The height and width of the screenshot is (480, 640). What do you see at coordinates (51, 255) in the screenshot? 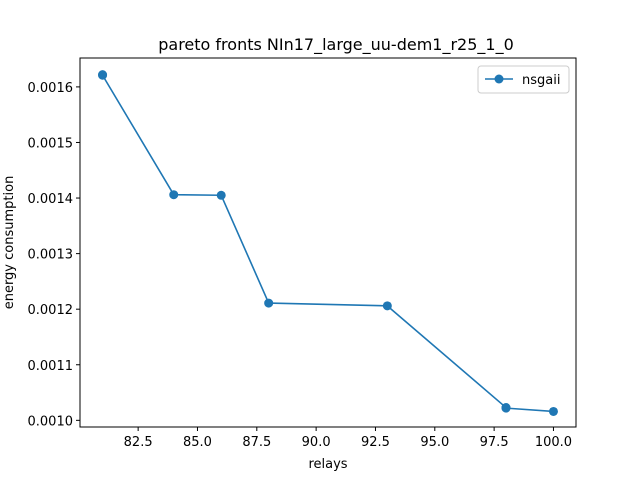
I see `y-tick-label: 0.0013` at bounding box center [51, 255].